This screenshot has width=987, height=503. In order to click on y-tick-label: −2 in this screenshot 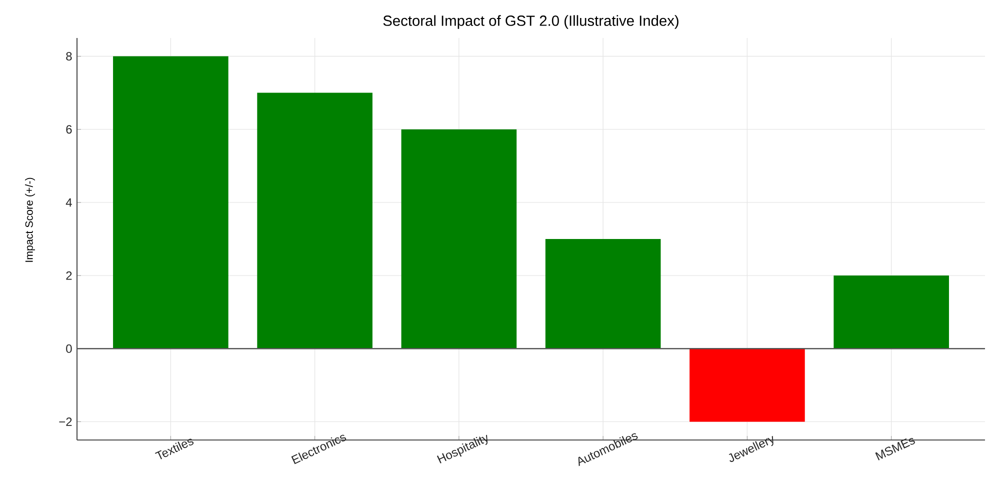, I will do `click(65, 422)`.